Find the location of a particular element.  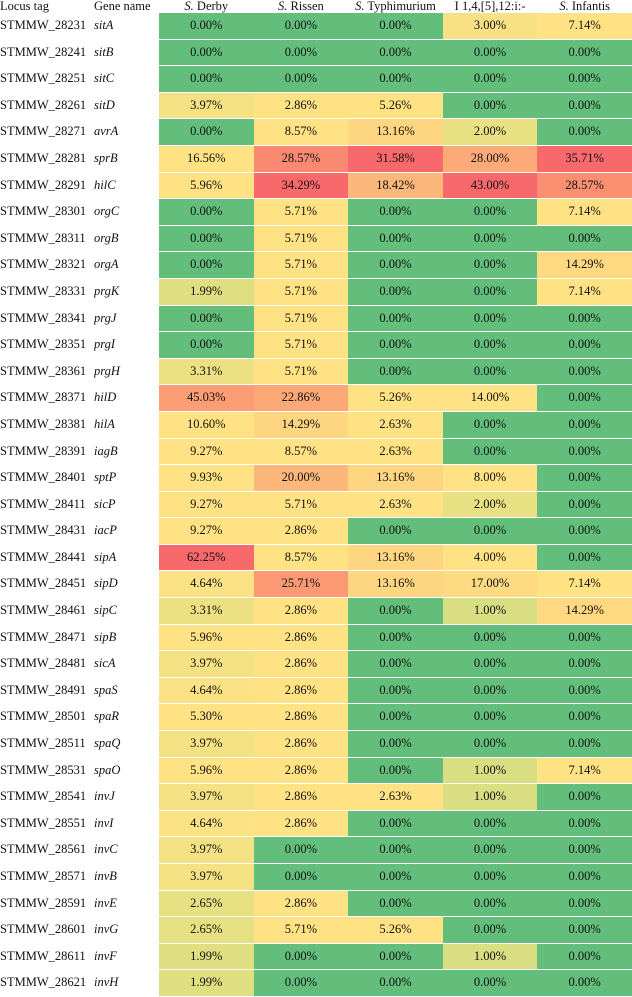

gene-name-cell: orgC is located at coordinates (107, 211).